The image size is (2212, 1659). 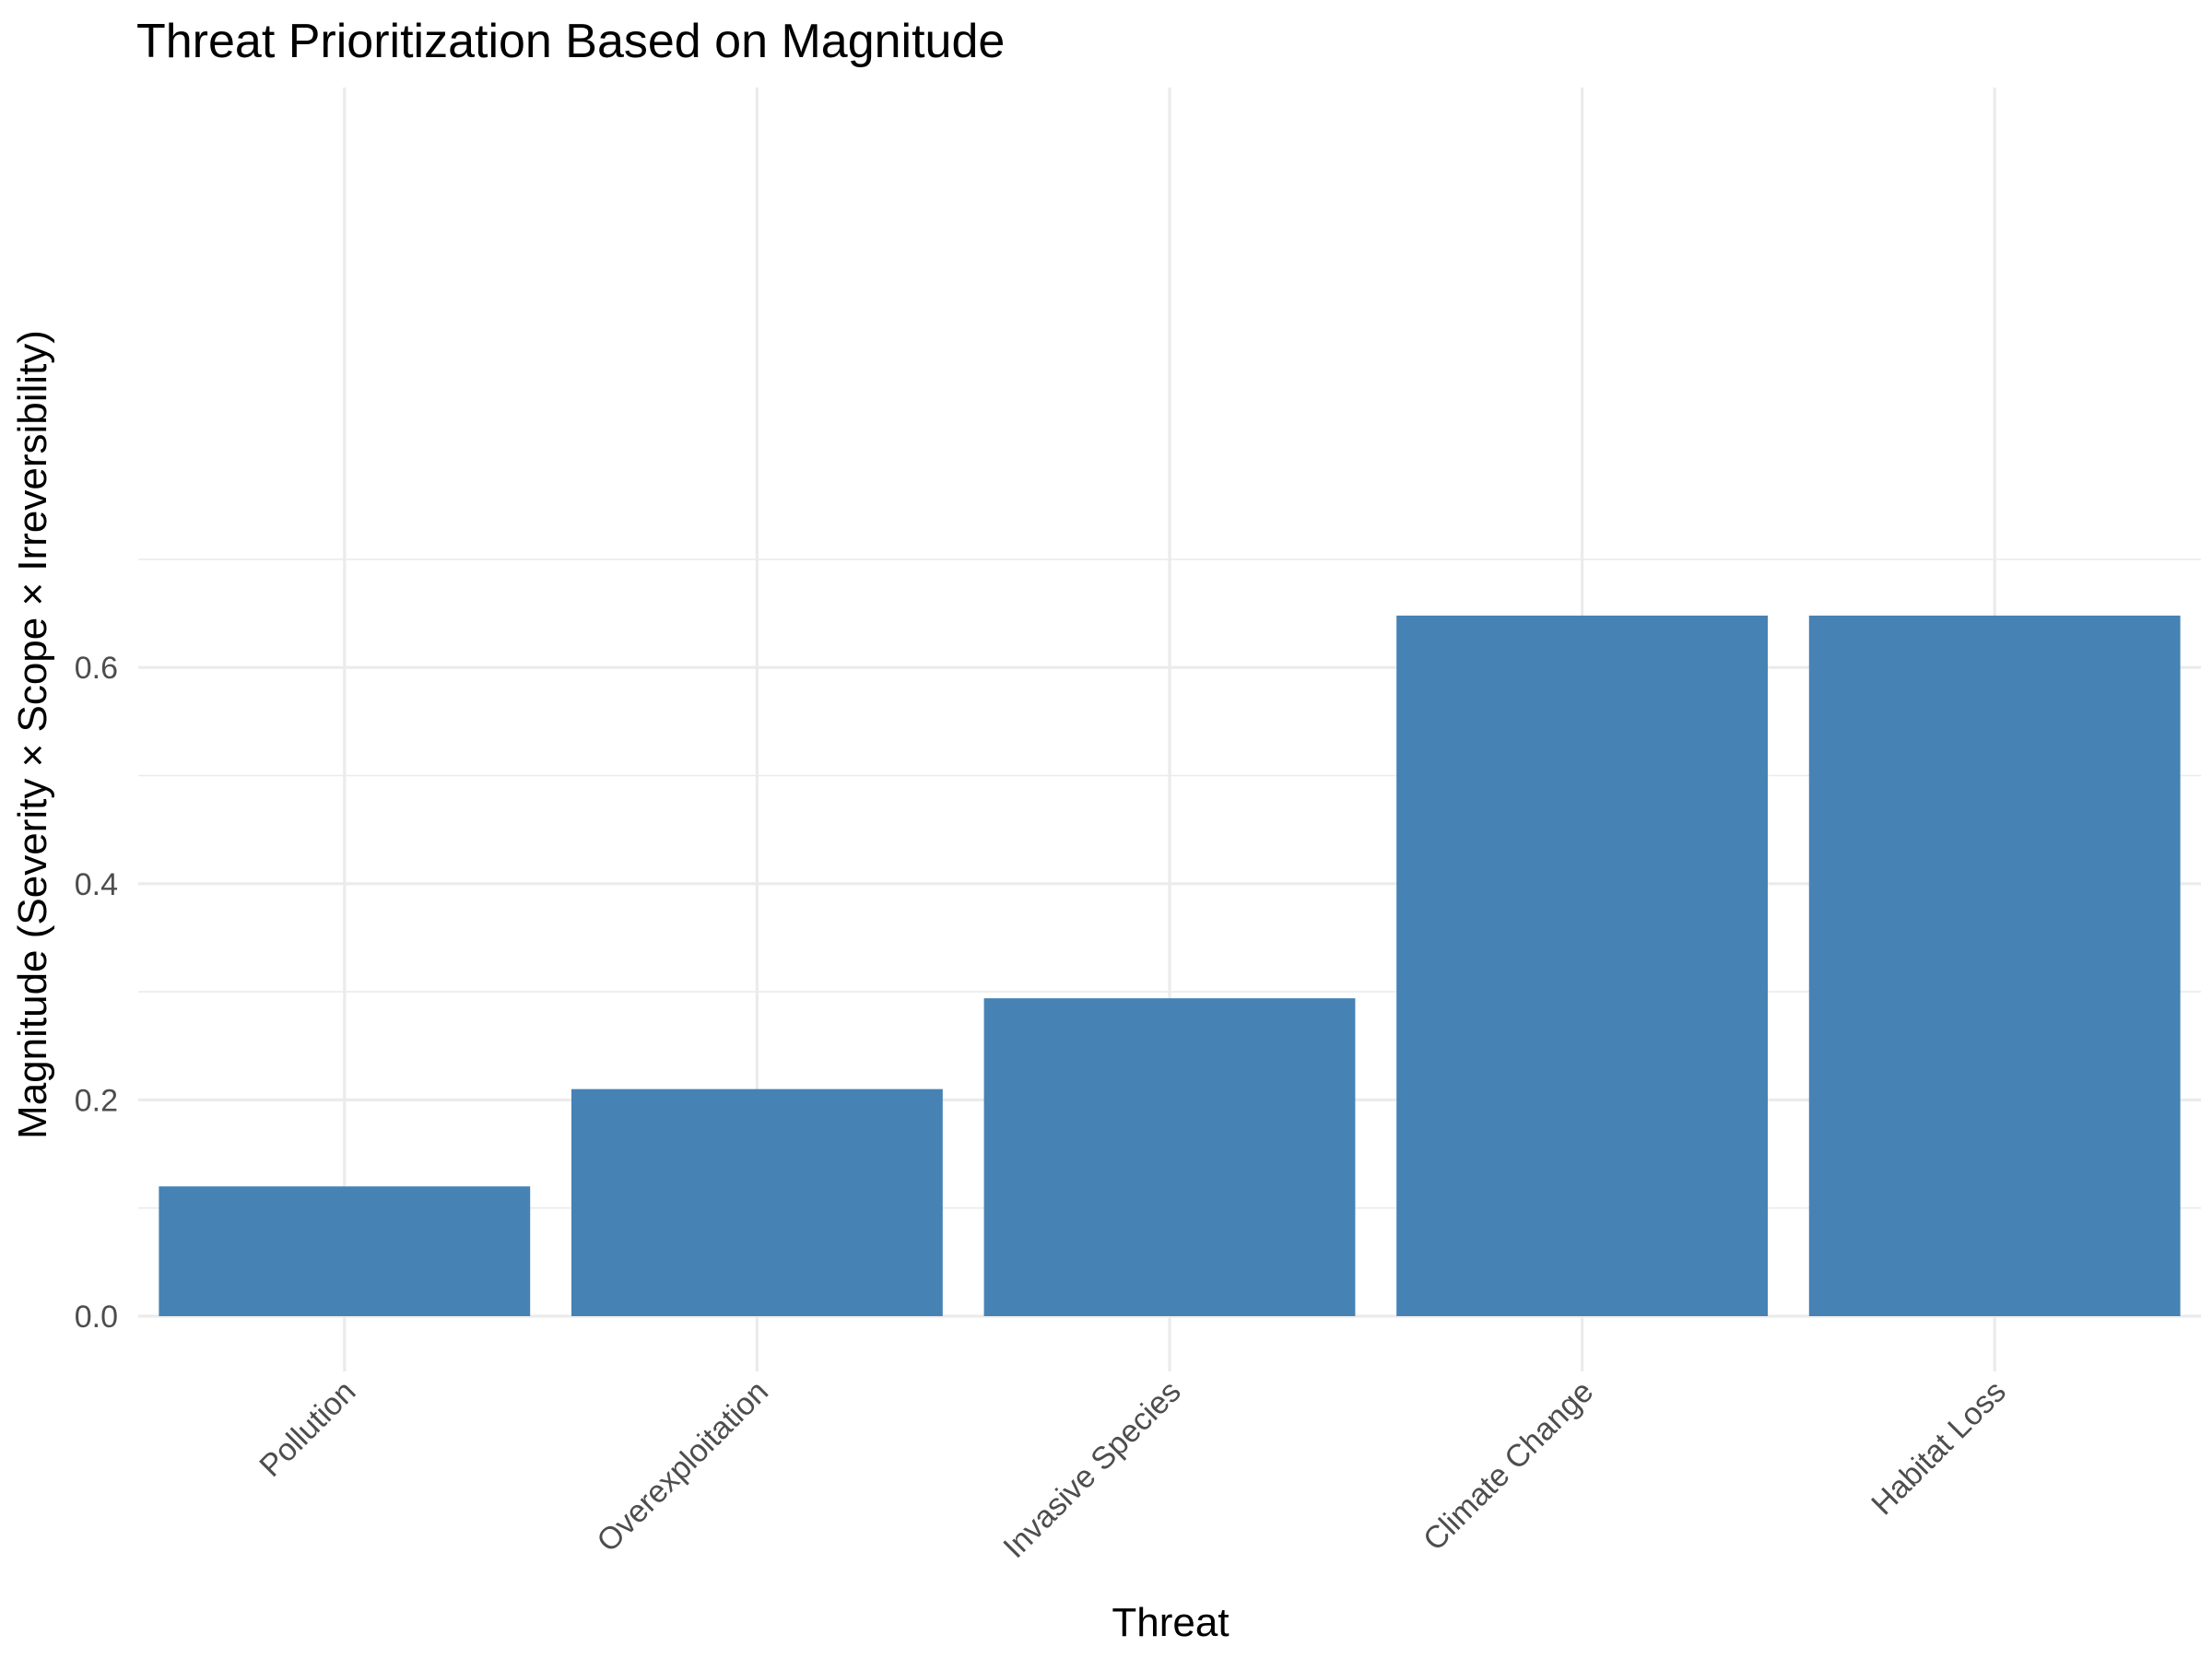 What do you see at coordinates (96, 1100) in the screenshot?
I see `y-tick-label: 0.2` at bounding box center [96, 1100].